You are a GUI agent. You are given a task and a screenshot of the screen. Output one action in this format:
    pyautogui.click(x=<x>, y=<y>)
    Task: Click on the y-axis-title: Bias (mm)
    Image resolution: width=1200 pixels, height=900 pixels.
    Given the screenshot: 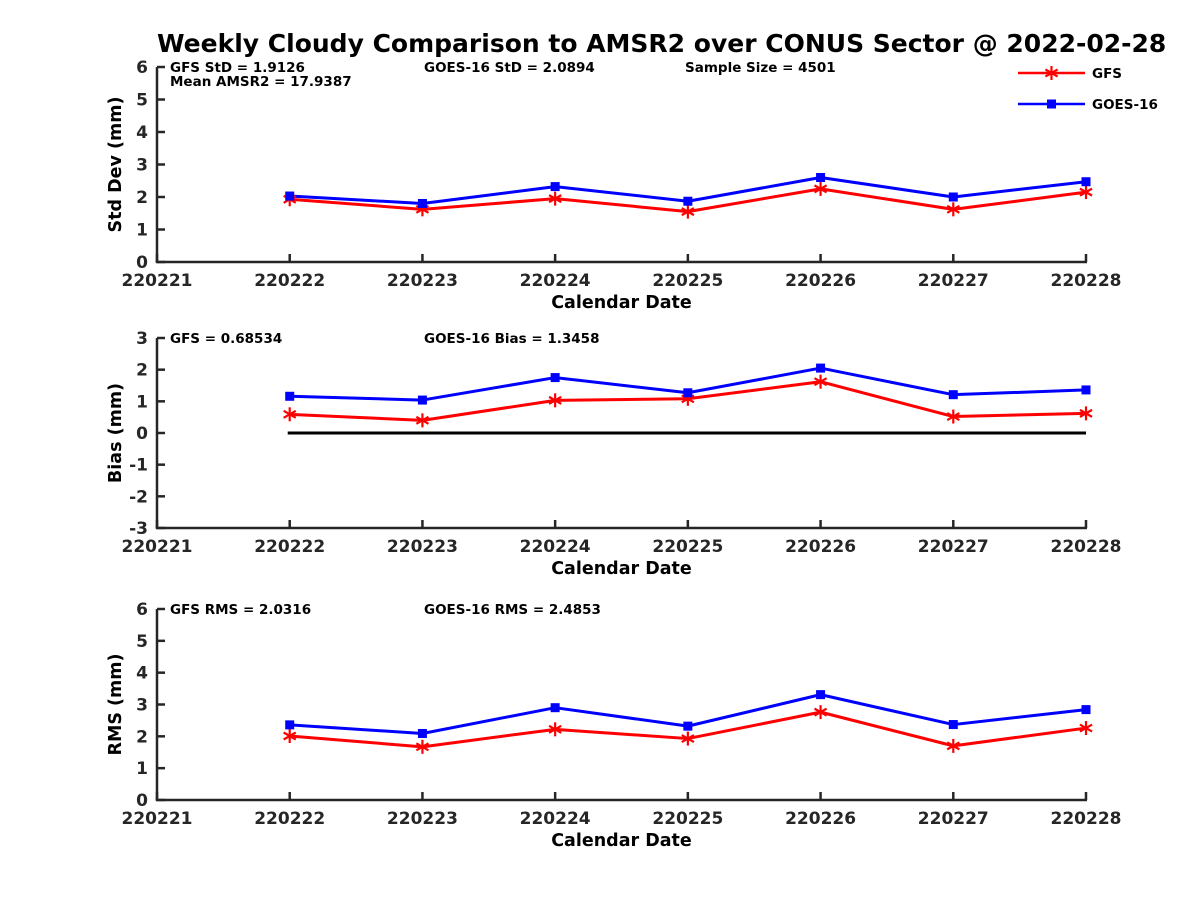 What is the action you would take?
    pyautogui.click(x=116, y=433)
    